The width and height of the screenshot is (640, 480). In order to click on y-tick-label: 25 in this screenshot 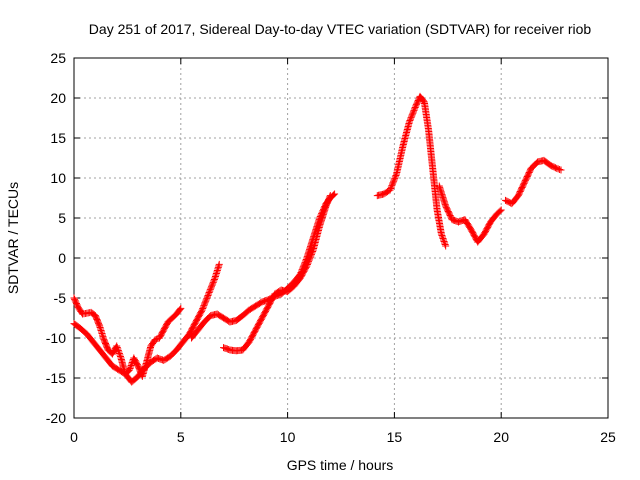, I will do `click(58, 58)`.